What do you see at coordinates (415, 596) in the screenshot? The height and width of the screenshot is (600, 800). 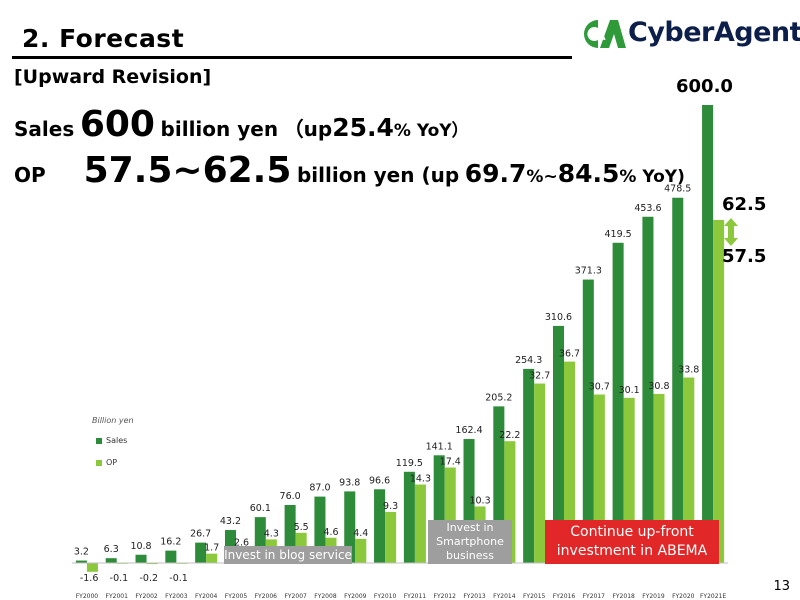 I see `x-tick-label-FY2011: FY2011` at bounding box center [415, 596].